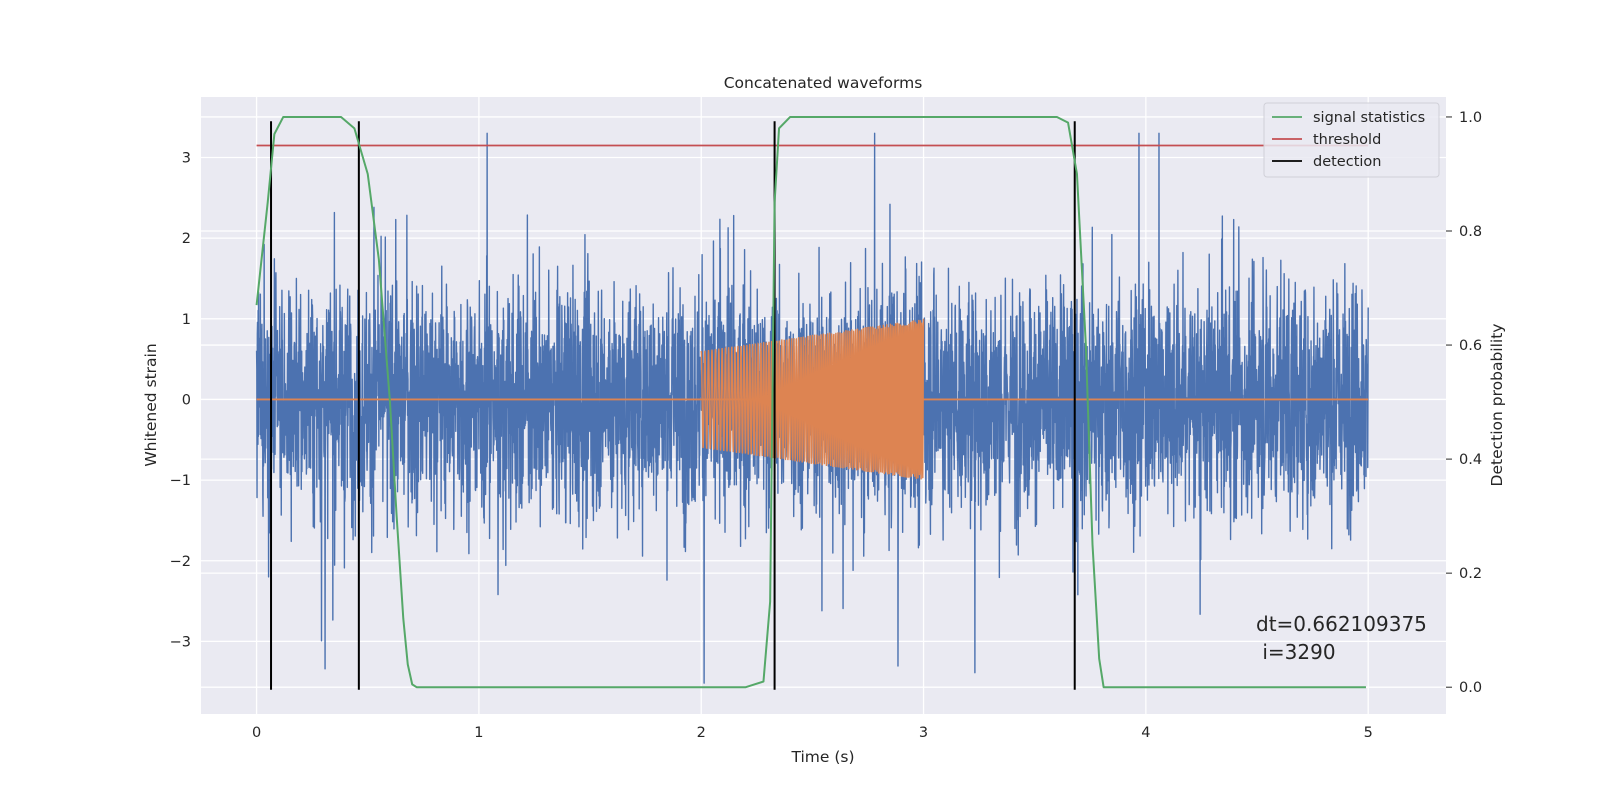 The image size is (1600, 800). What do you see at coordinates (923, 733) in the screenshot?
I see `x-tick-label: 3` at bounding box center [923, 733].